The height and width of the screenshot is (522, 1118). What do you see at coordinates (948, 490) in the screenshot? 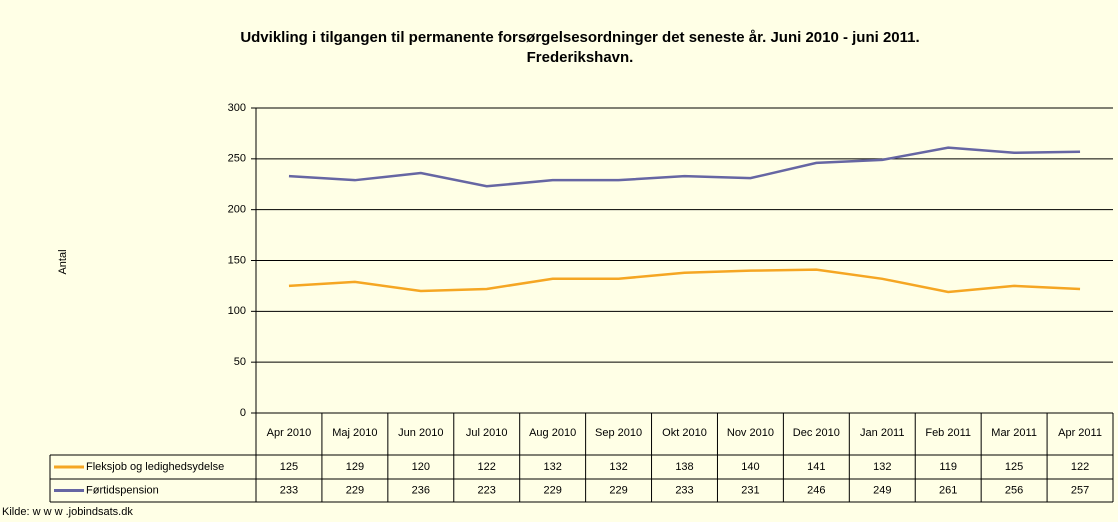
I see `table-value: 261` at bounding box center [948, 490].